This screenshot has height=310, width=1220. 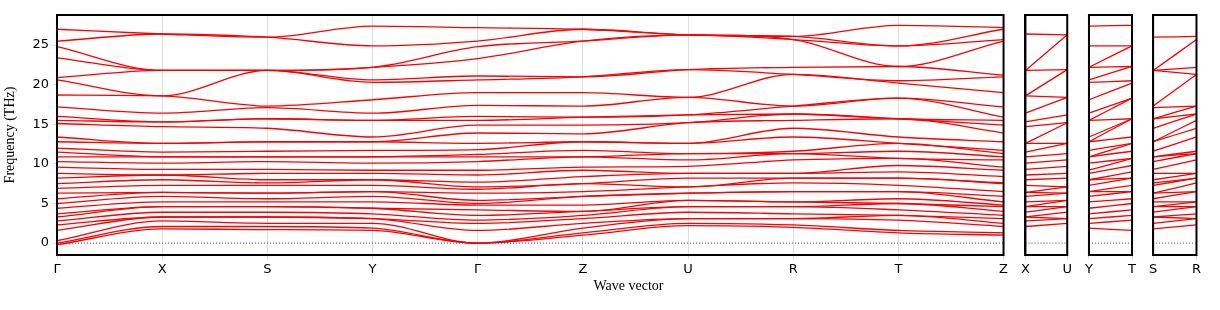 What do you see at coordinates (40, 163) in the screenshot?
I see `y-tick-label: 10` at bounding box center [40, 163].